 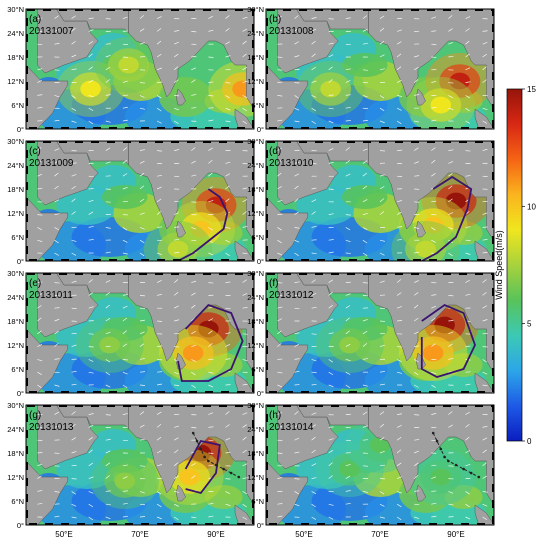 What do you see at coordinates (275, 151) in the screenshot?
I see `panel-tag: (d)` at bounding box center [275, 151].